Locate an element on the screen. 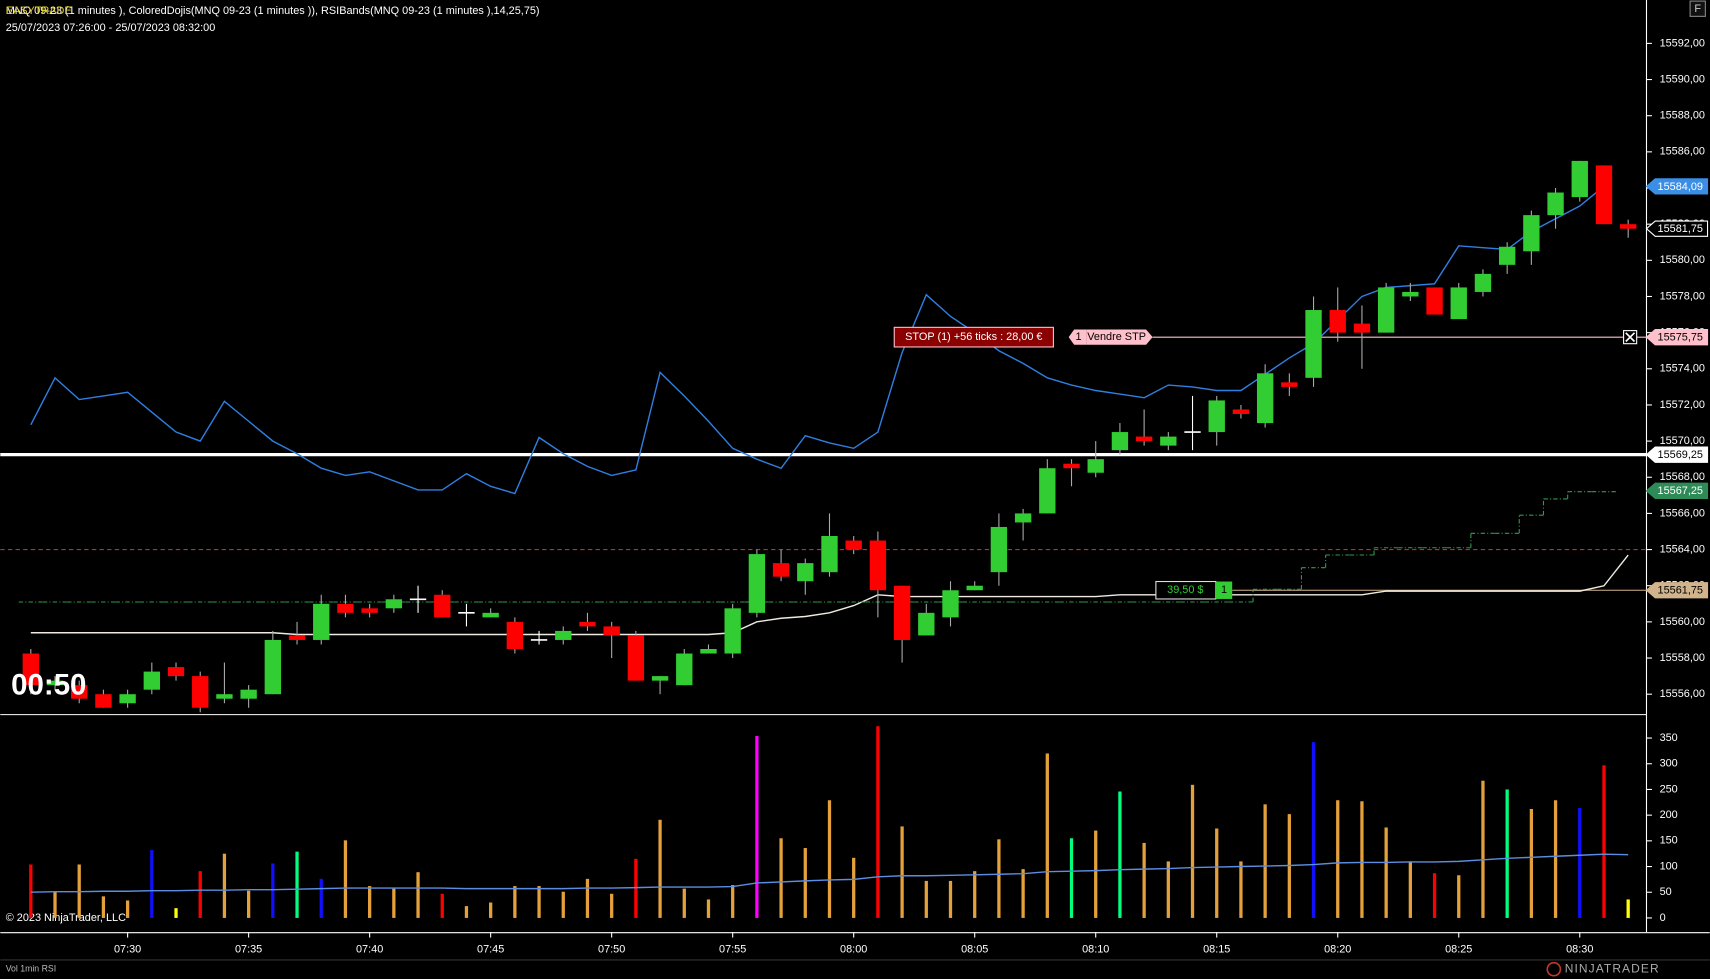 This screenshot has width=1710, height=979. y-tick-label: 100 is located at coordinates (1669, 866).